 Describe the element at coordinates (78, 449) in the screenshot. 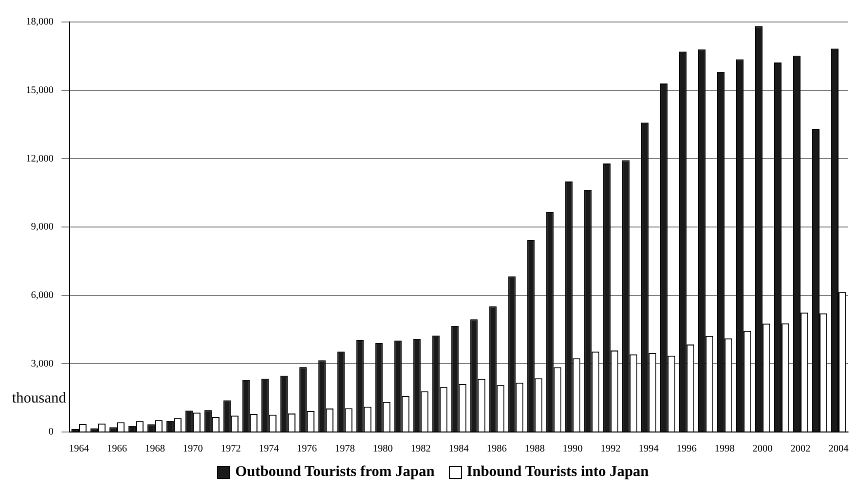

I see `x-tick-label: 1964` at that location.